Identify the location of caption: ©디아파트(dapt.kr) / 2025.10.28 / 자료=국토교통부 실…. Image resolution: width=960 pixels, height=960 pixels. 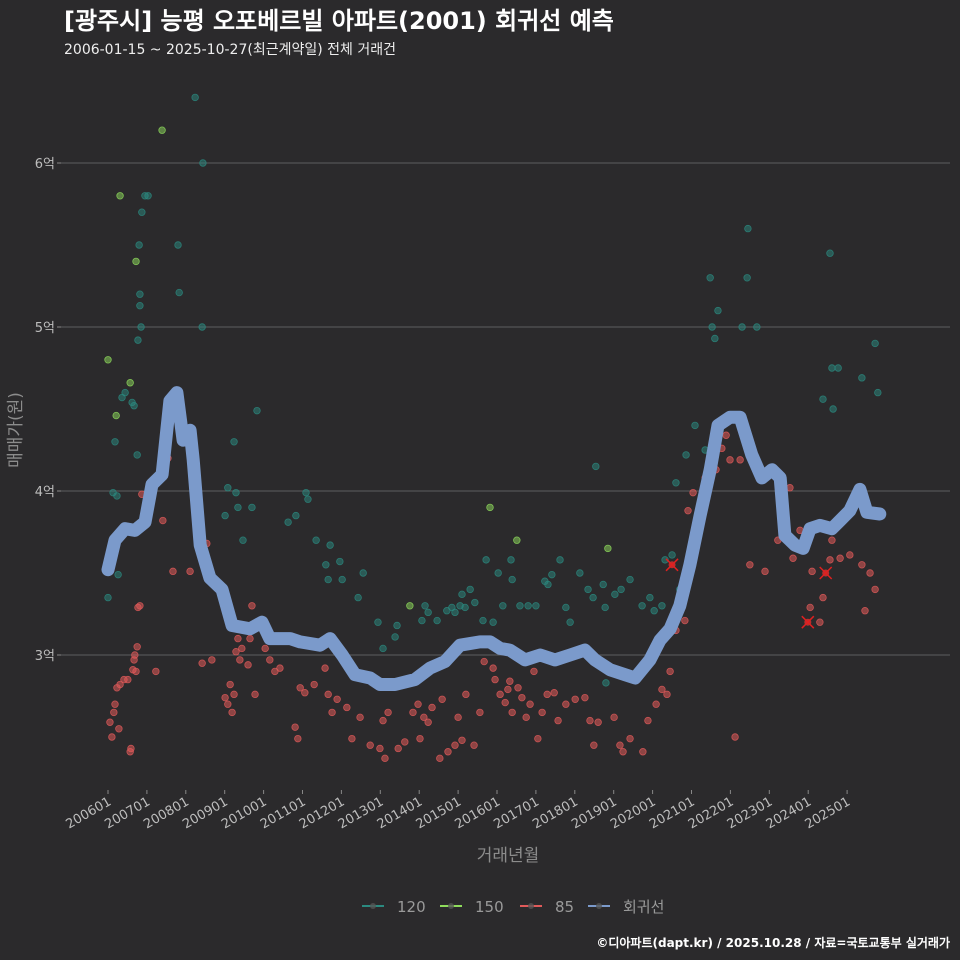
(773, 942).